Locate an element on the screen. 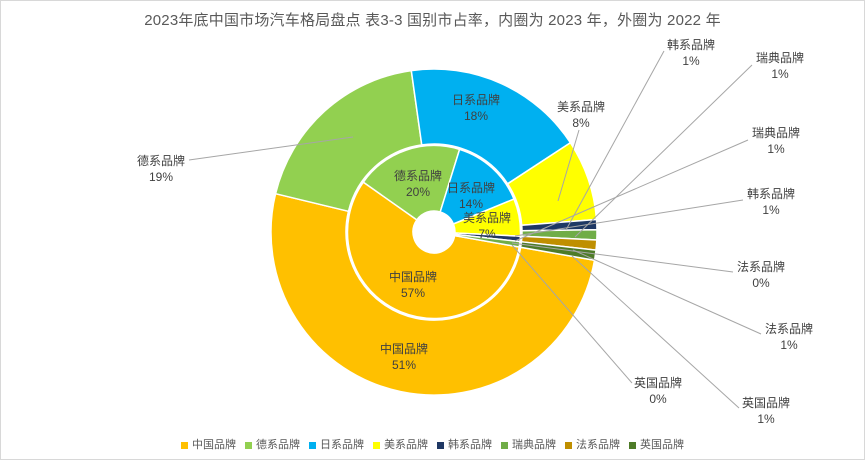 The width and height of the screenshot is (865, 460). legend-item-7: 英国品牌 is located at coordinates (656, 445).